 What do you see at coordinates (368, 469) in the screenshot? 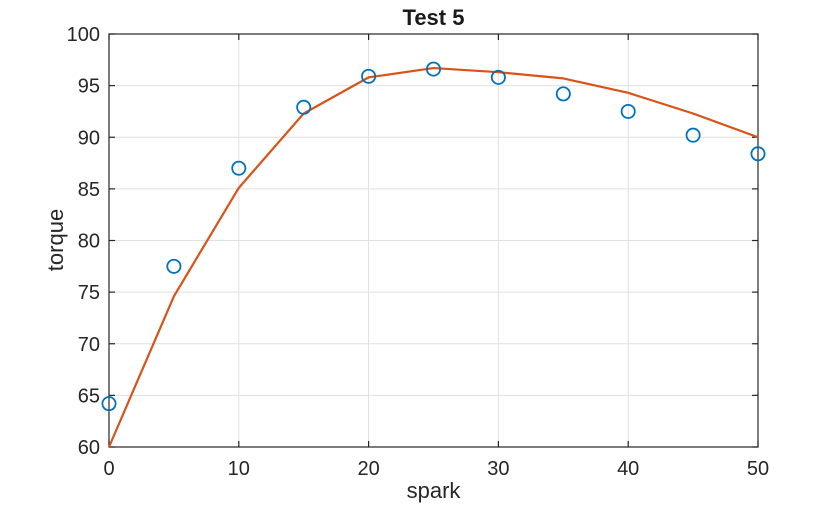
I see `x-tick-label: 20` at bounding box center [368, 469].